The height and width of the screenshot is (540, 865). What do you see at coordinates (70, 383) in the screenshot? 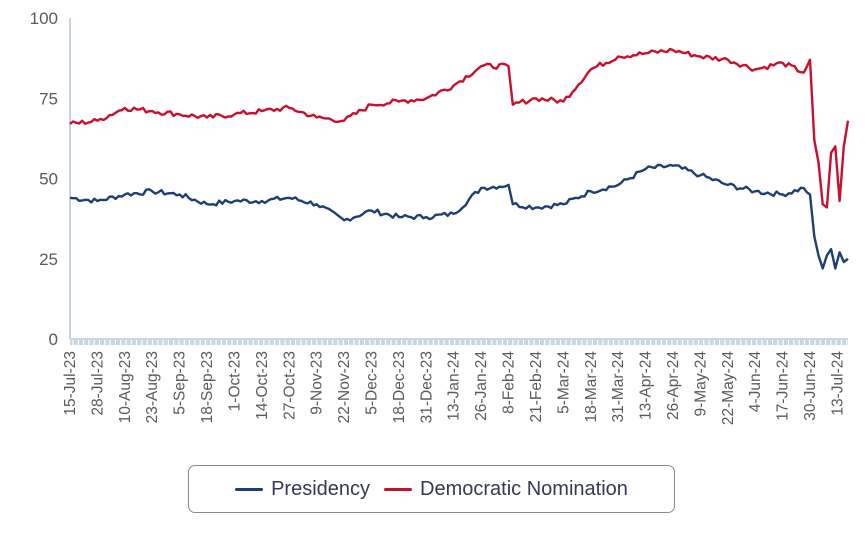
I see `x-tick-label: 15-Jul-23` at bounding box center [70, 383].